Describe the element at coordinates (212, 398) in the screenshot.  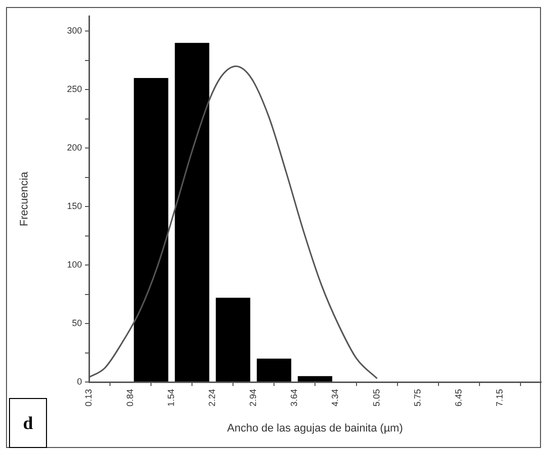
I see `x-tick-label: 2.24` at that location.